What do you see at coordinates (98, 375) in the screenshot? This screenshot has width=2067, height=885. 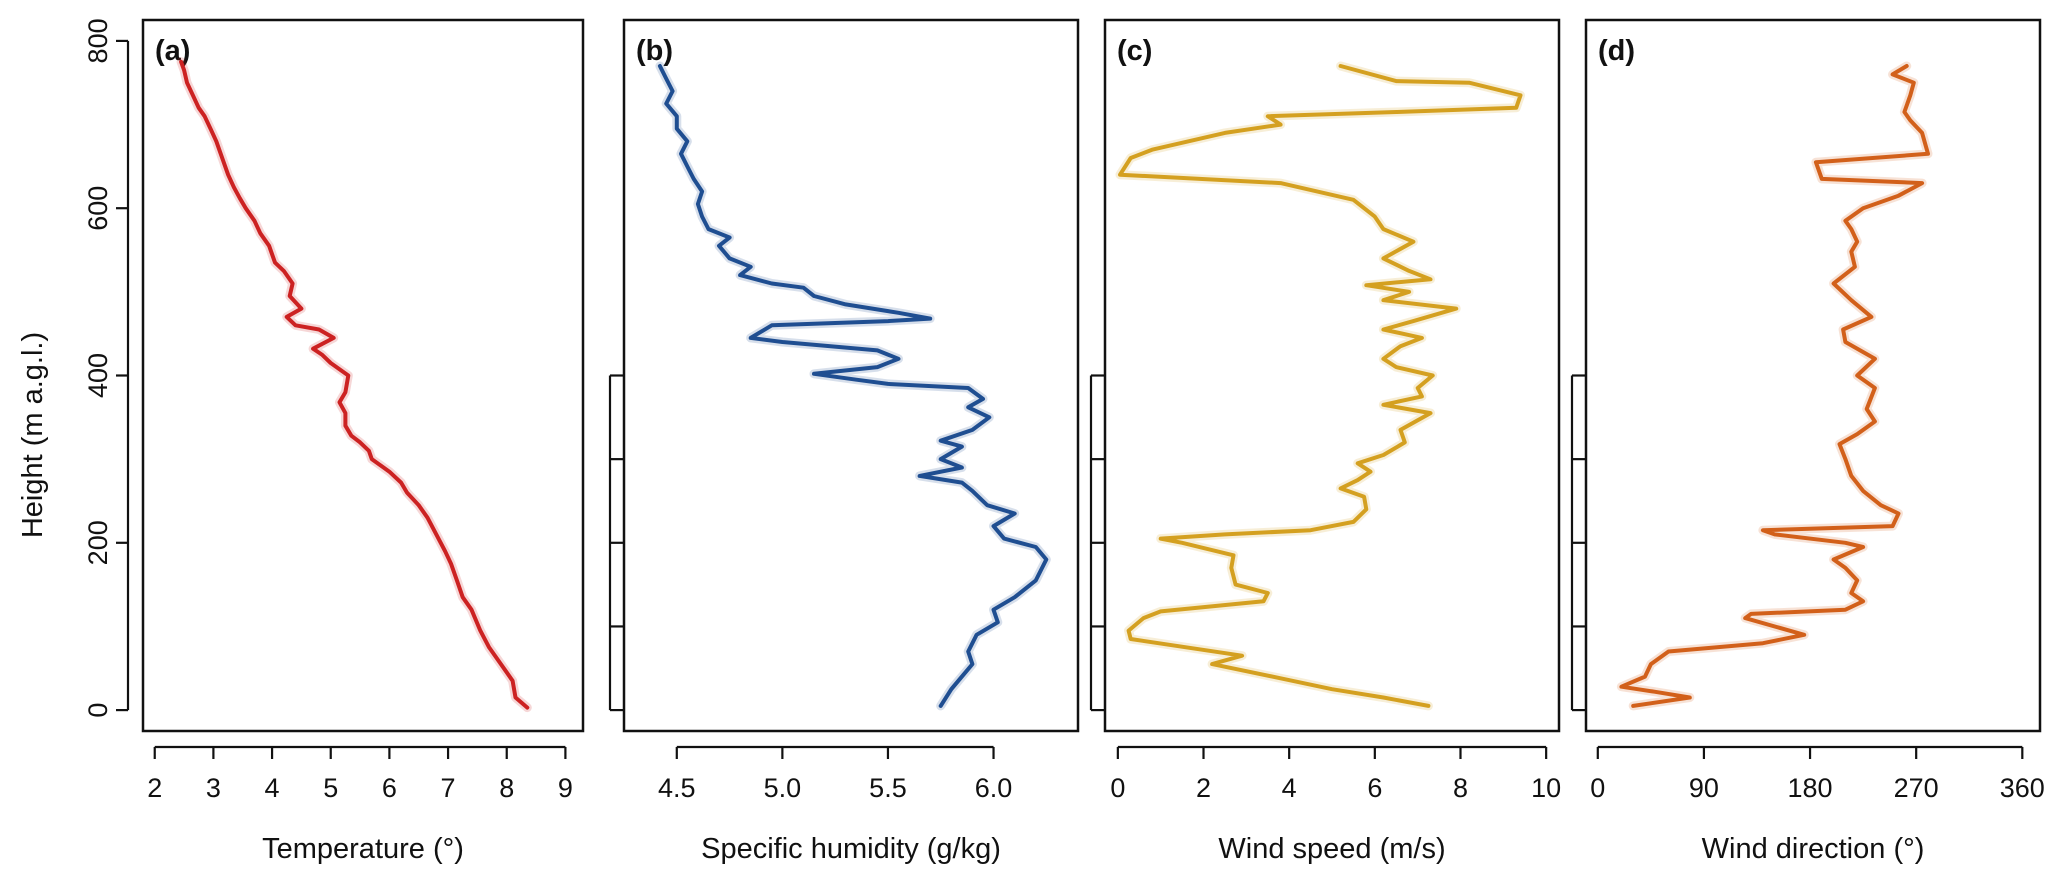 I see `y-tick-label: 400` at bounding box center [98, 375].